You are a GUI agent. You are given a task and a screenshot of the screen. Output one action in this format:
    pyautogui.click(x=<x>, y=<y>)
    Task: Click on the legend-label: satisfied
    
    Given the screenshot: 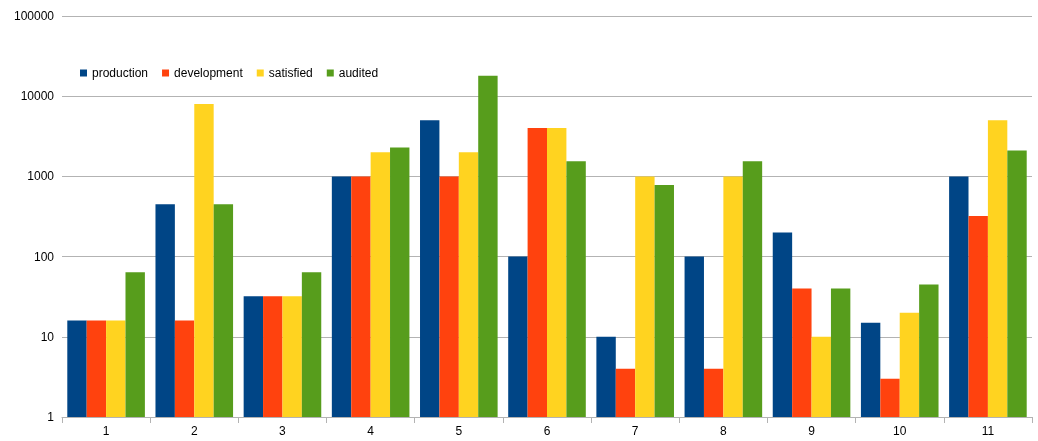 What is the action you would take?
    pyautogui.click(x=290, y=73)
    